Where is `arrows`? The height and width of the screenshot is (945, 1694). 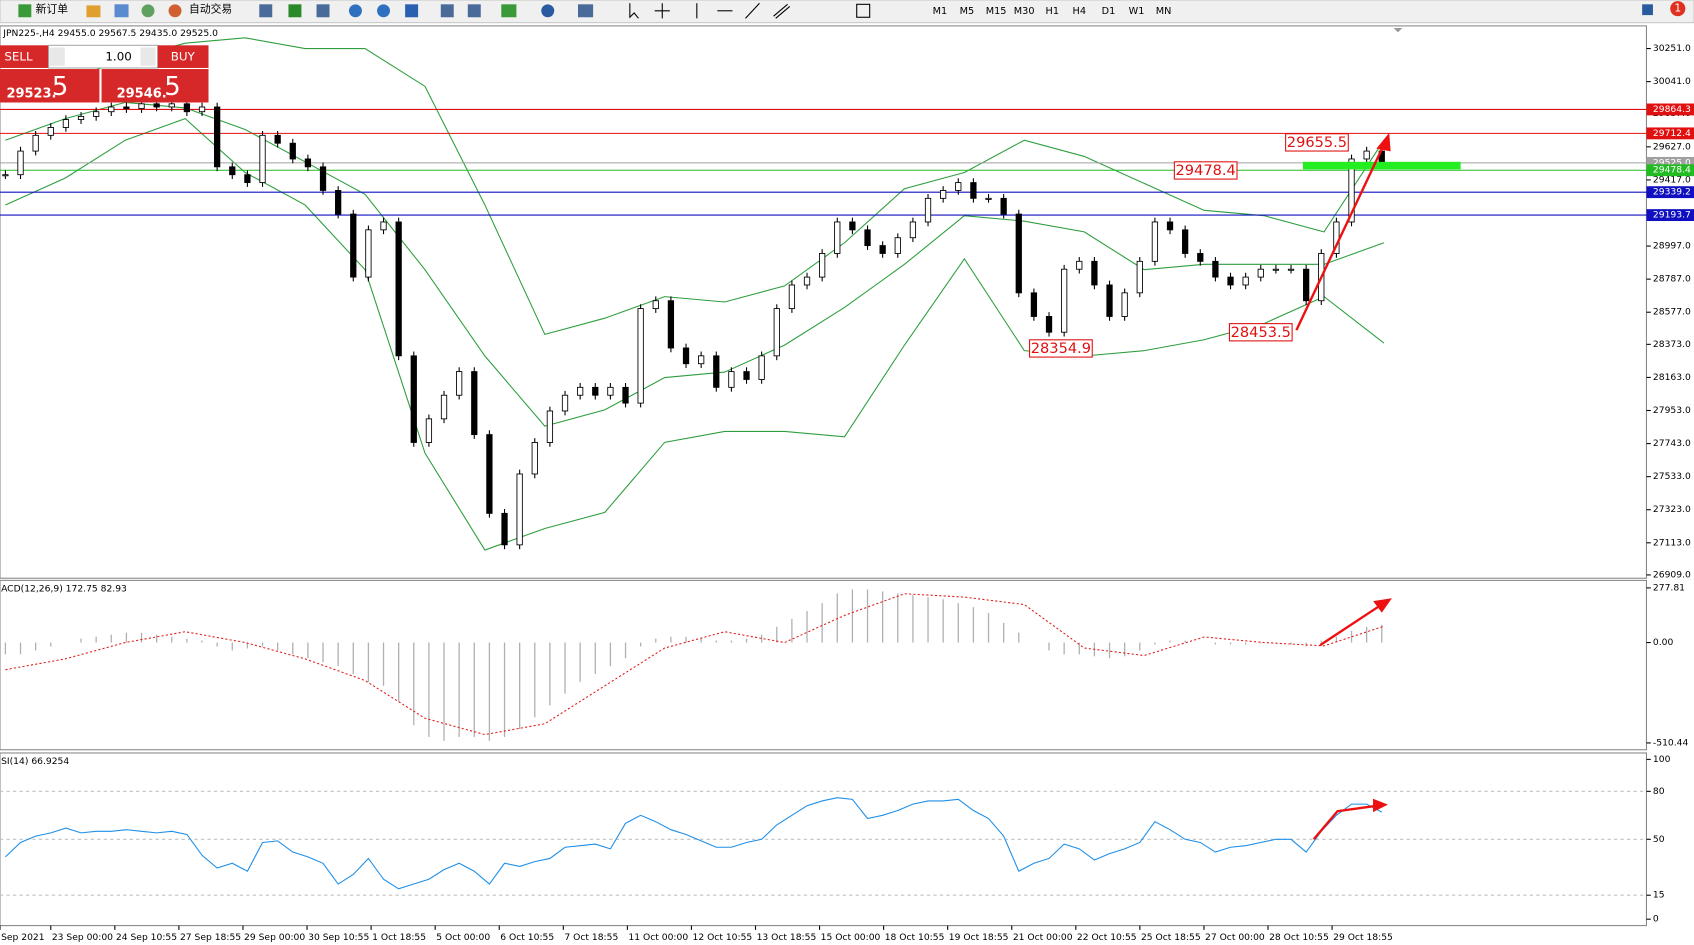
arrows is located at coordinates (1343, 486).